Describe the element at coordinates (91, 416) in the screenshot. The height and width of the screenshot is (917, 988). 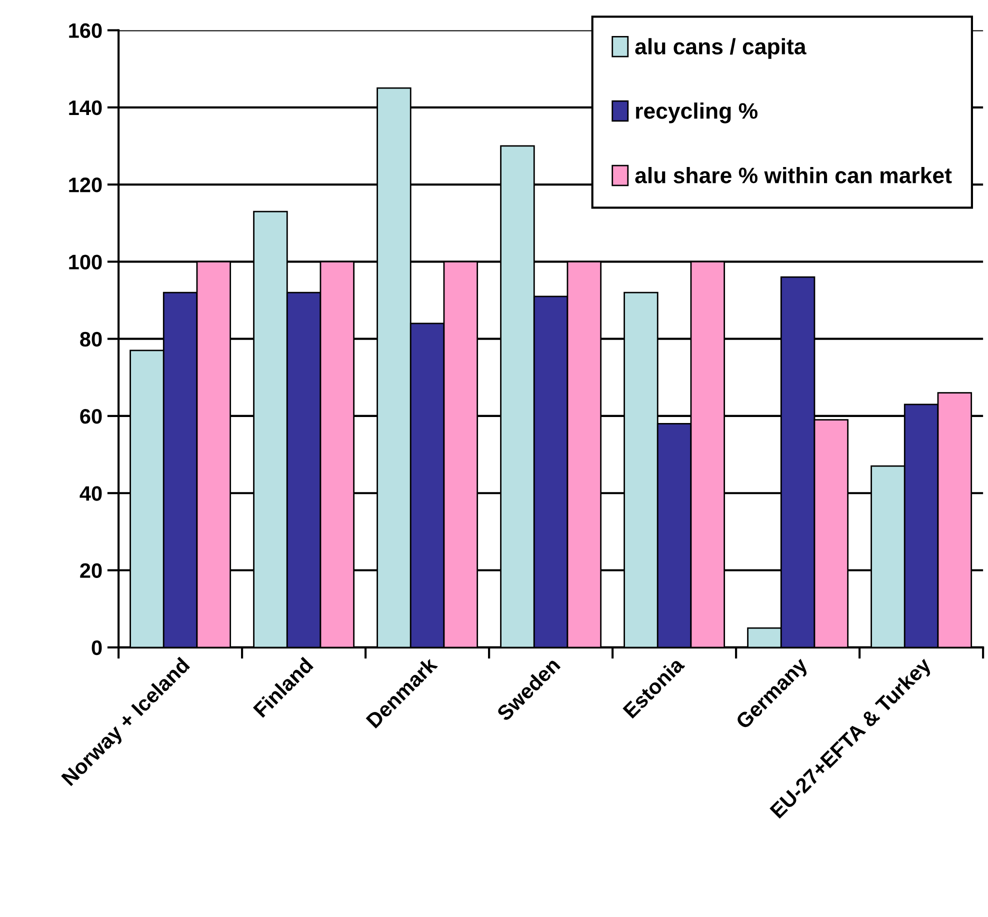
I see `y-tick-label: 60` at that location.